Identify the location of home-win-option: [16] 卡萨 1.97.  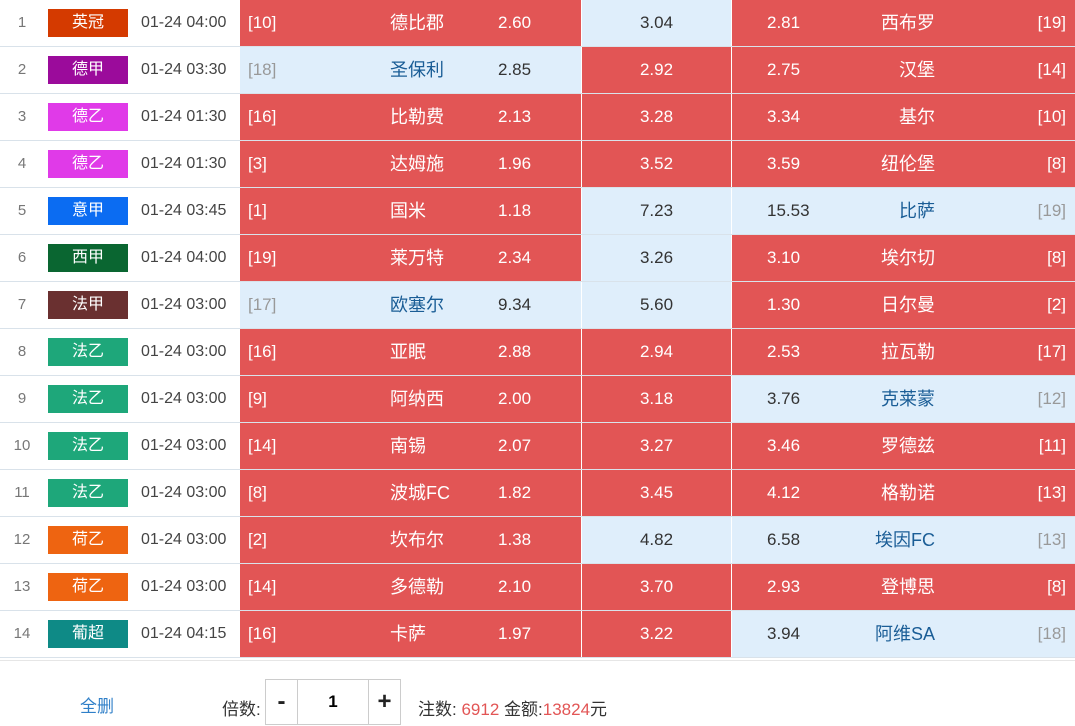
(410, 634).